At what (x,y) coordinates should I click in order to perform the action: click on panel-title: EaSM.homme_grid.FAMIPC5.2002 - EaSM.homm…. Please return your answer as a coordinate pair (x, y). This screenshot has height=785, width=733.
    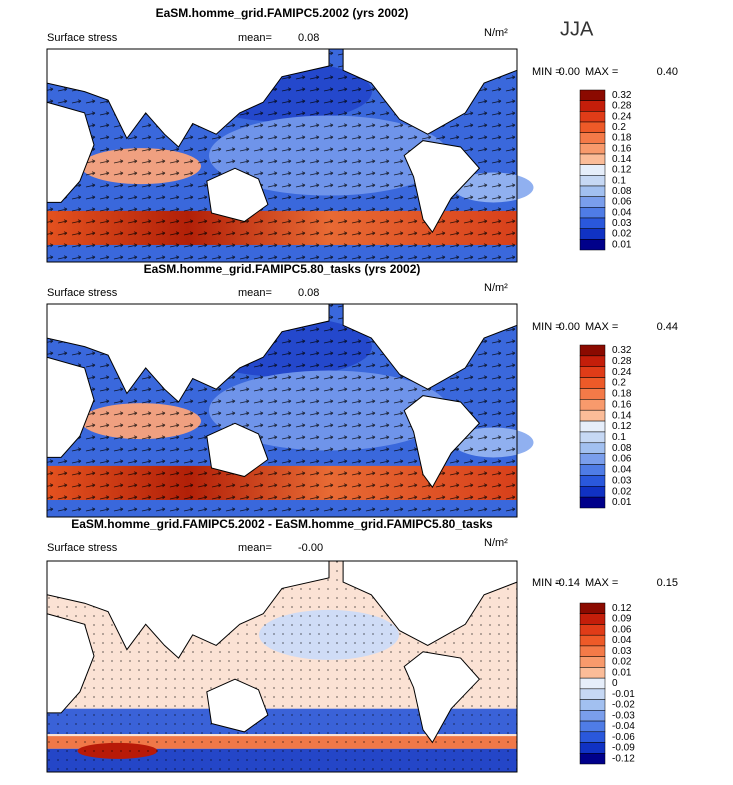
    Looking at the image, I should click on (282, 524).